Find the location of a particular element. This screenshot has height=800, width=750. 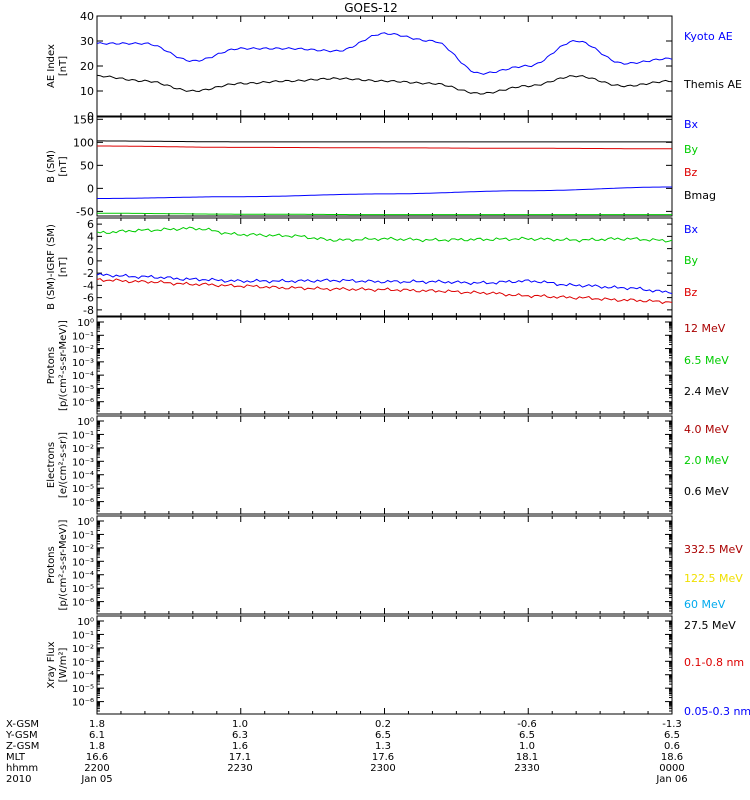

y-axis-title: Protons is located at coordinates (51, 564).